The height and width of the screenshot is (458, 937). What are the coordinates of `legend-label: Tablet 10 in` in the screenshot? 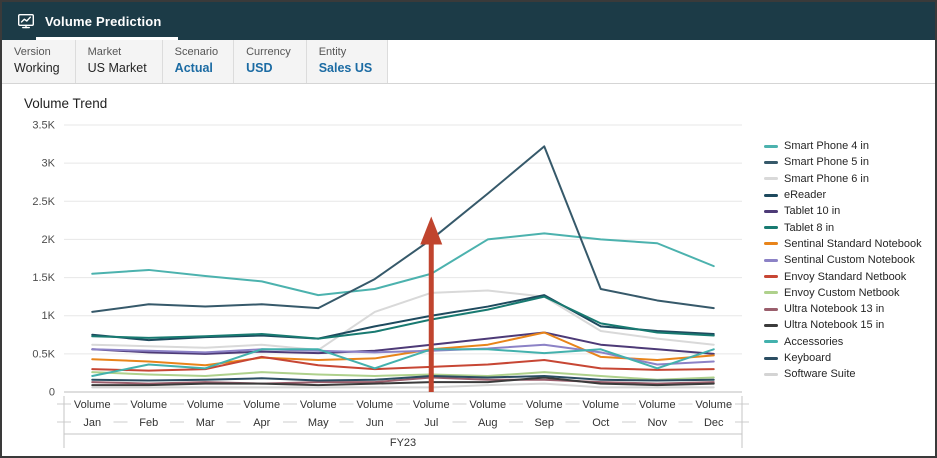 It's located at (812, 211).